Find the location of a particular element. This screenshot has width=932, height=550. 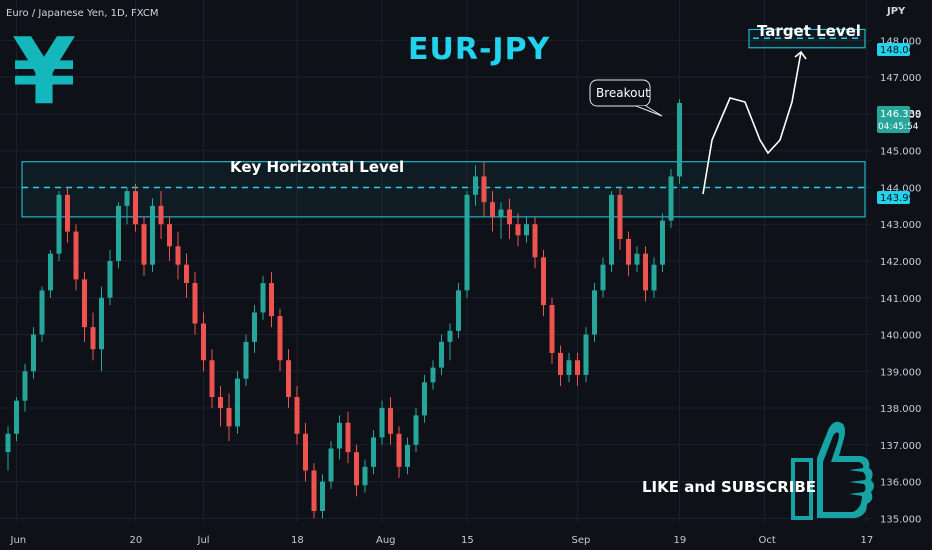

svg-text: 148.060 is located at coordinates (900, 50).